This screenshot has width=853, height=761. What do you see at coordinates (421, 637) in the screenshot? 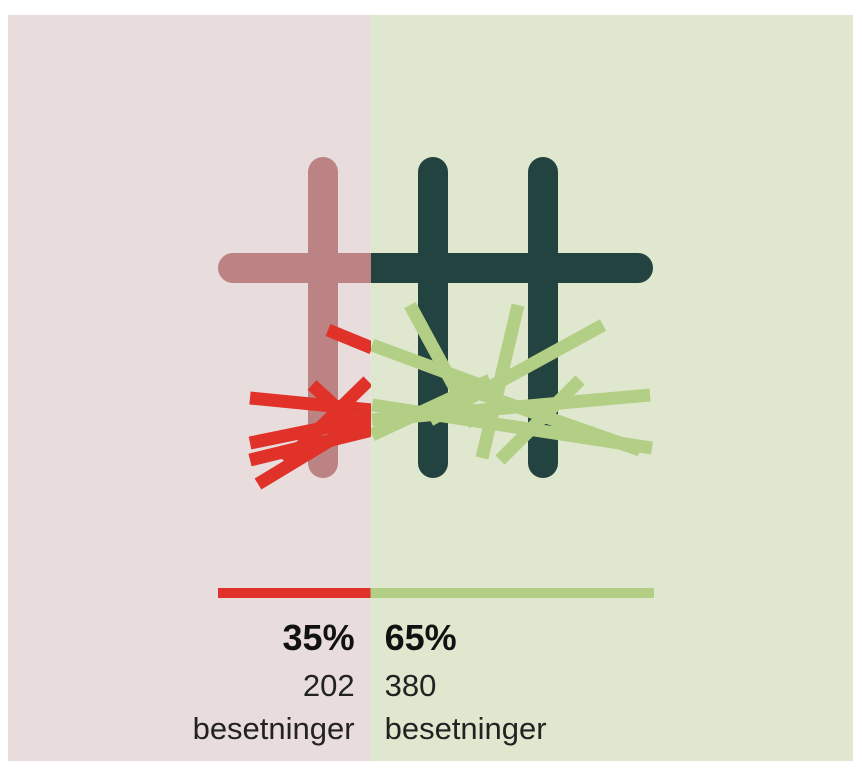
I see `percent-label: 65%` at bounding box center [421, 637].